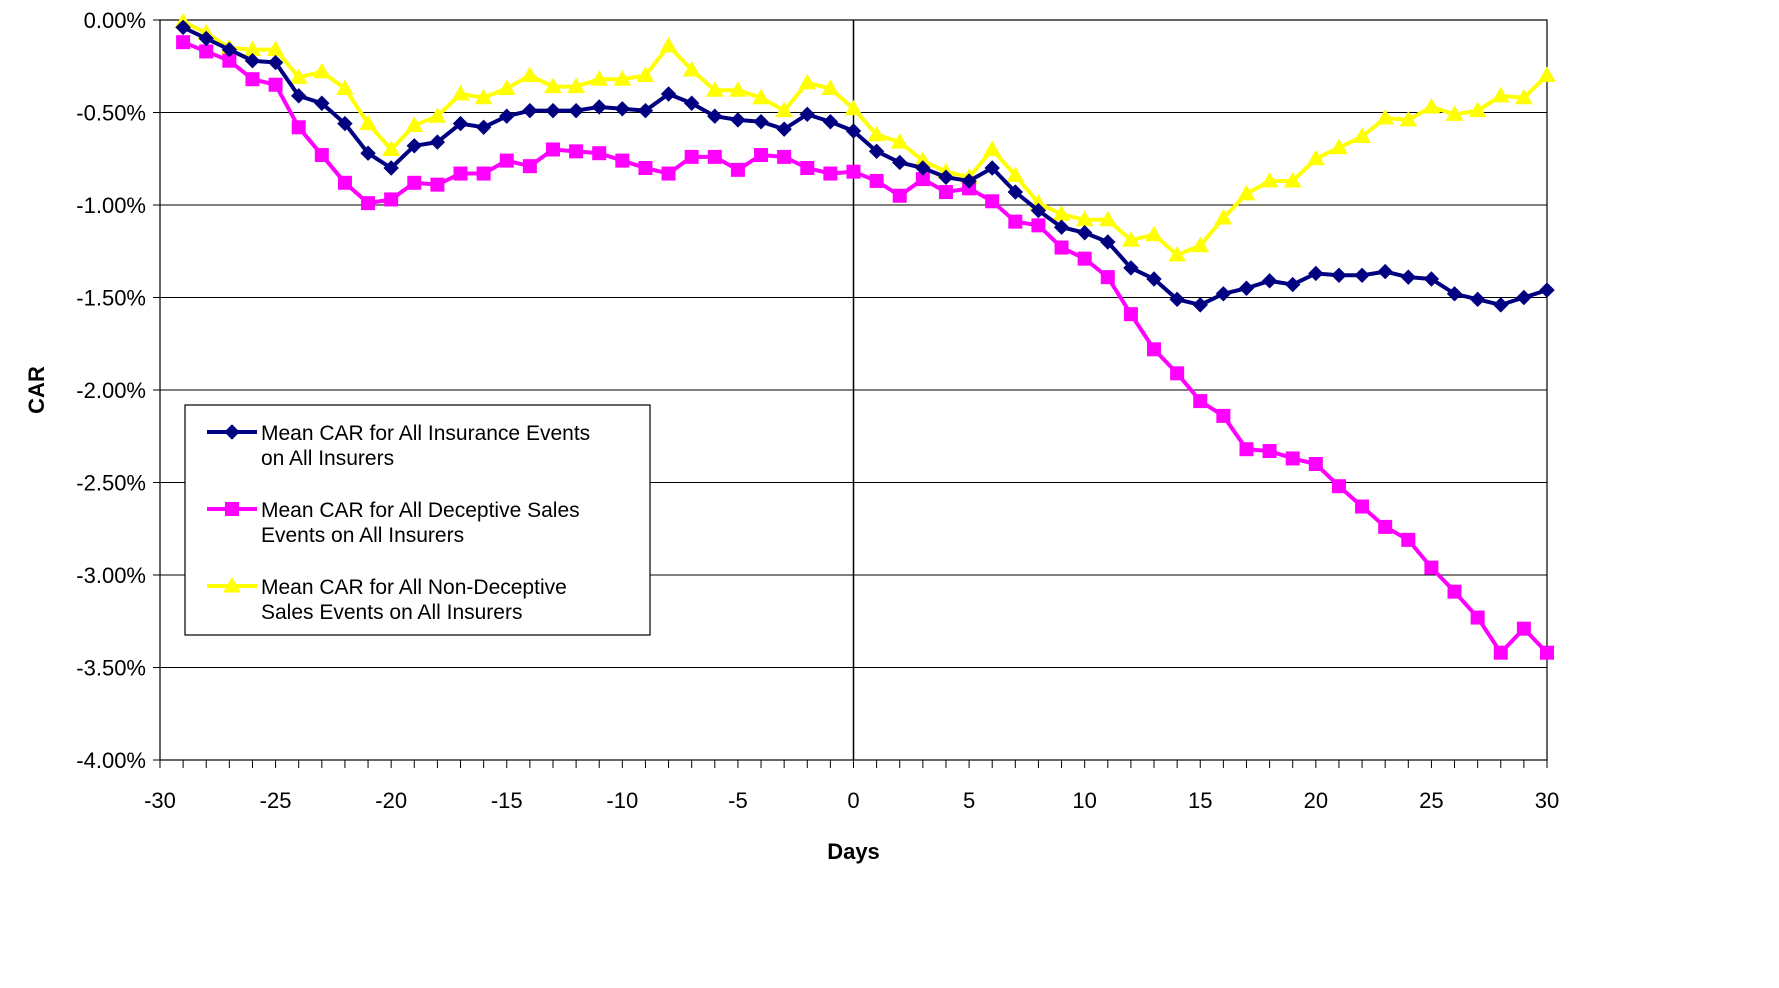 The image size is (1779, 988). What do you see at coordinates (160, 800) in the screenshot?
I see `x-tick-label: -30` at bounding box center [160, 800].